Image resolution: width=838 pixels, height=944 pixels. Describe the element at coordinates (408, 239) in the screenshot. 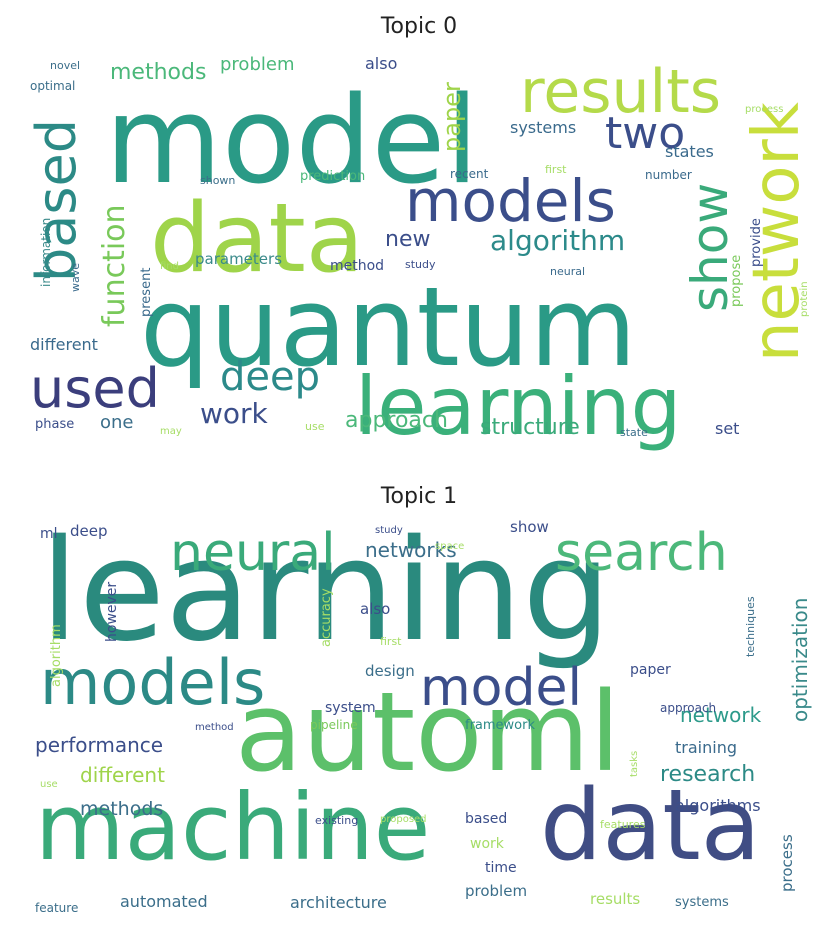

I see `word-new: new` at that location.